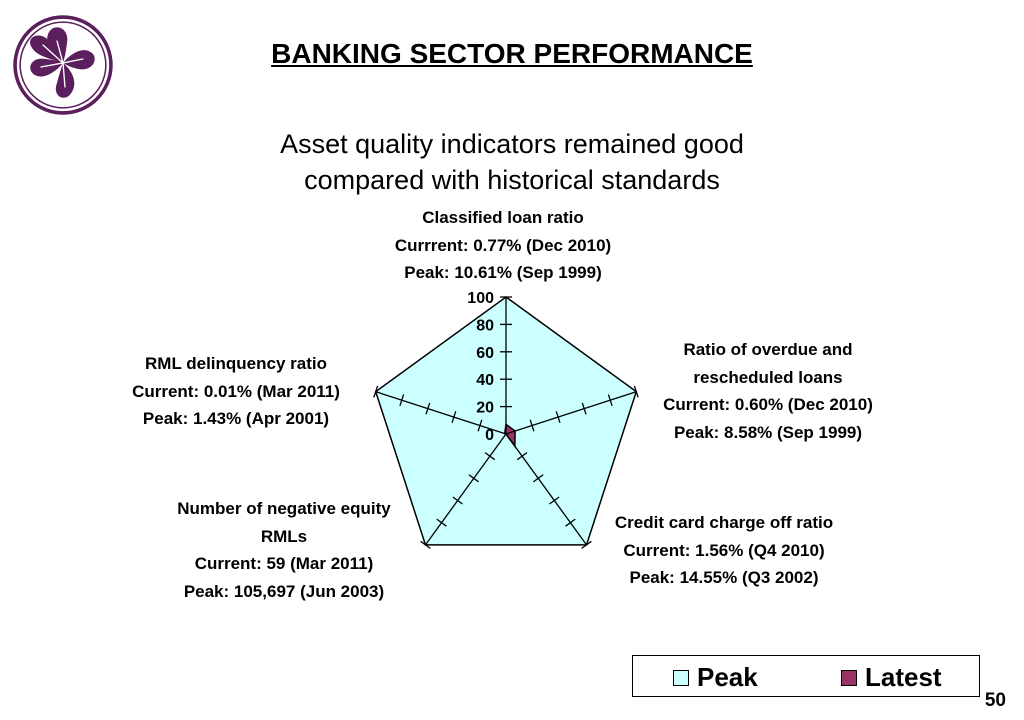  I want to click on radial-tick-label: 60, so click(485, 353).